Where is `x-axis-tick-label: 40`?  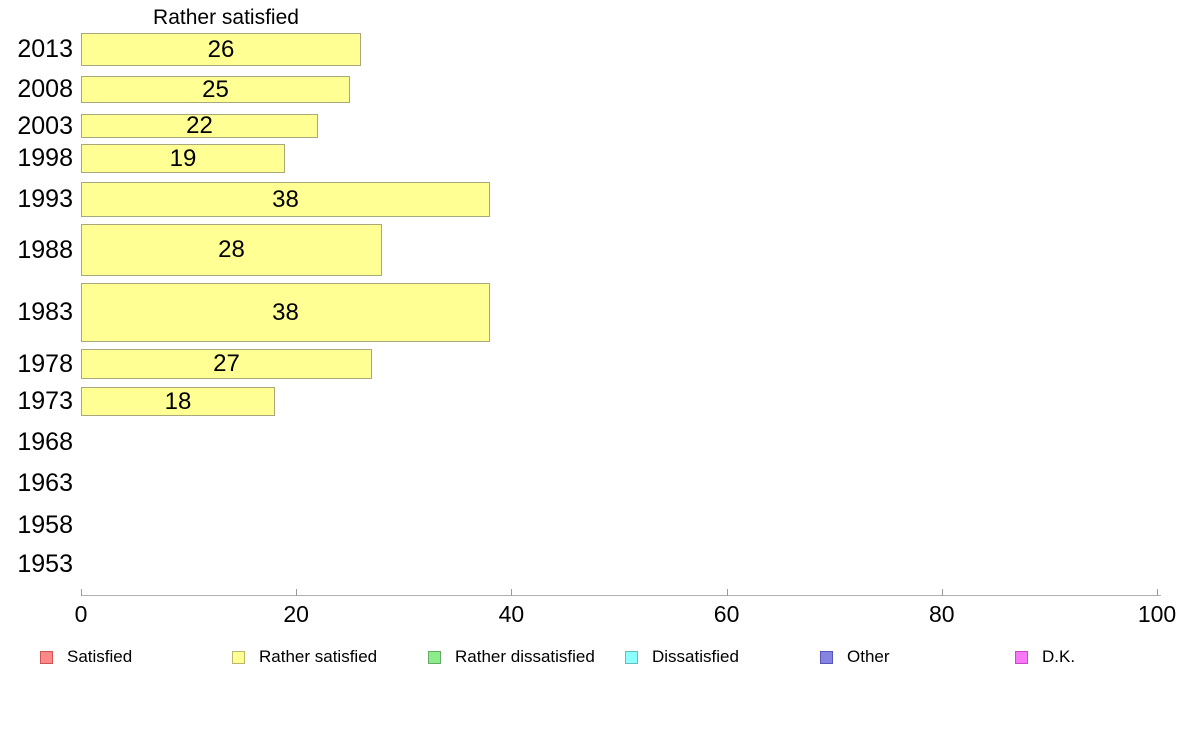 x-axis-tick-label: 40 is located at coordinates (511, 614).